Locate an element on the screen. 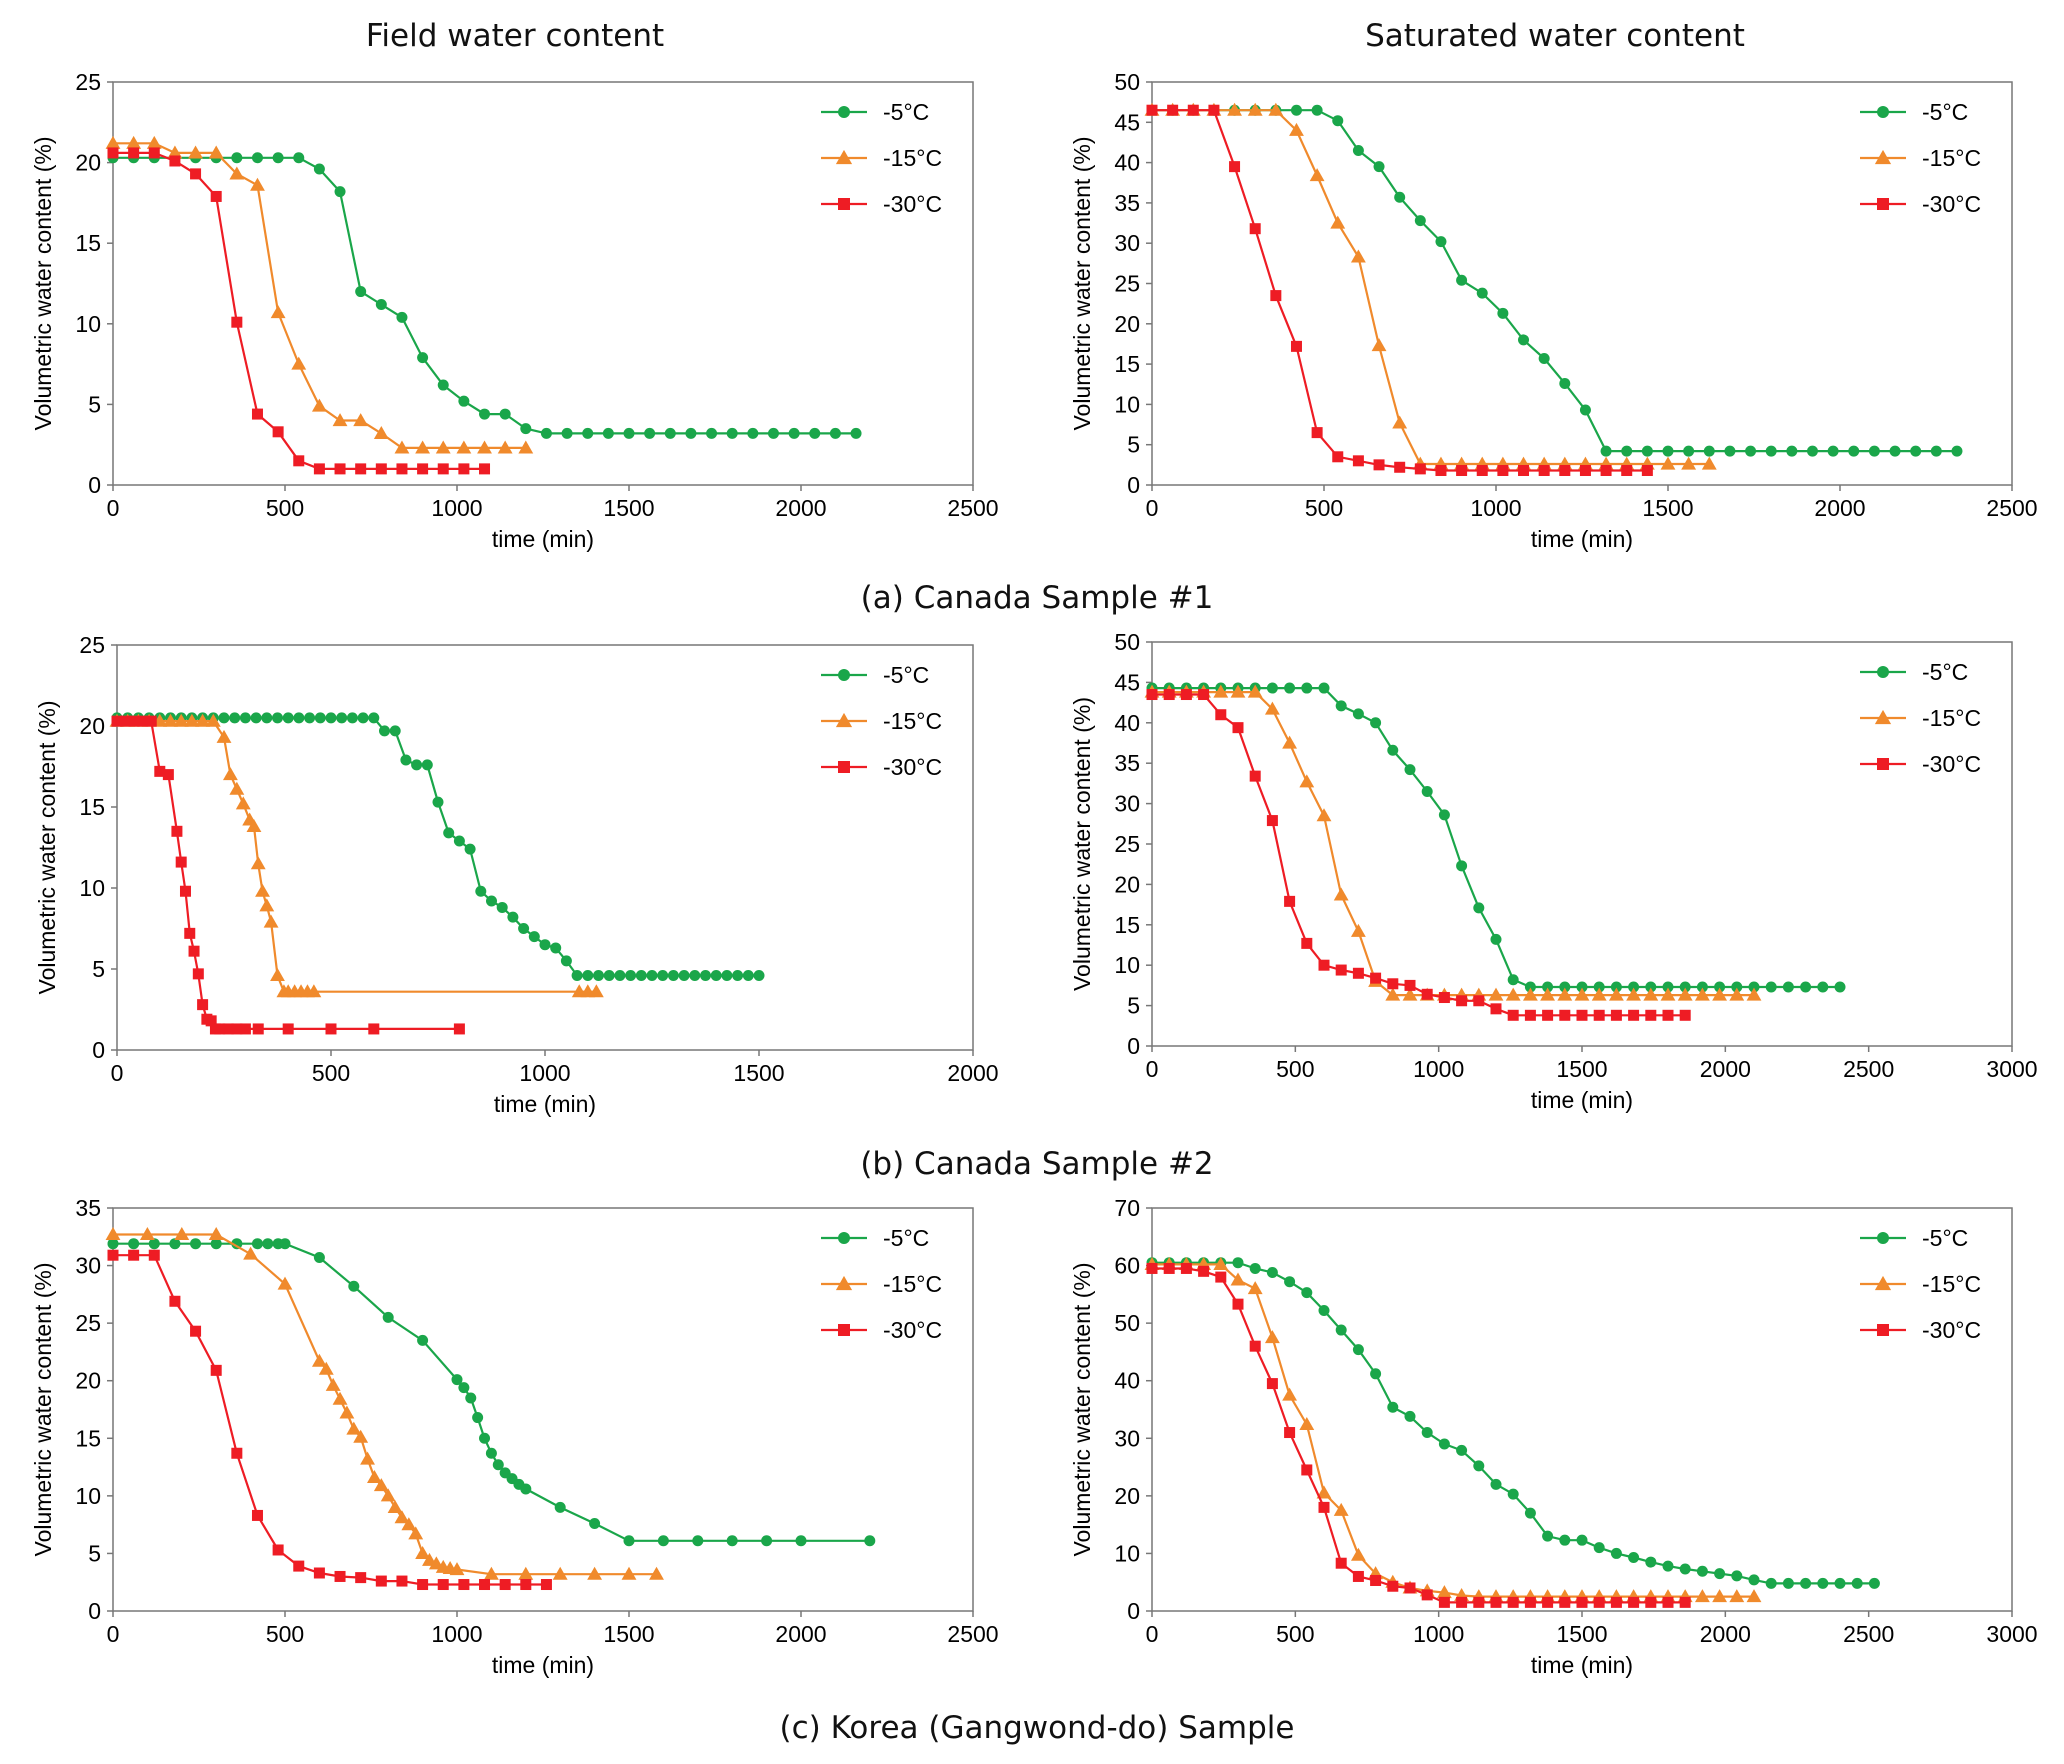 This screenshot has width=2064, height=1764. y-tick-label: 10 is located at coordinates (88, 324).